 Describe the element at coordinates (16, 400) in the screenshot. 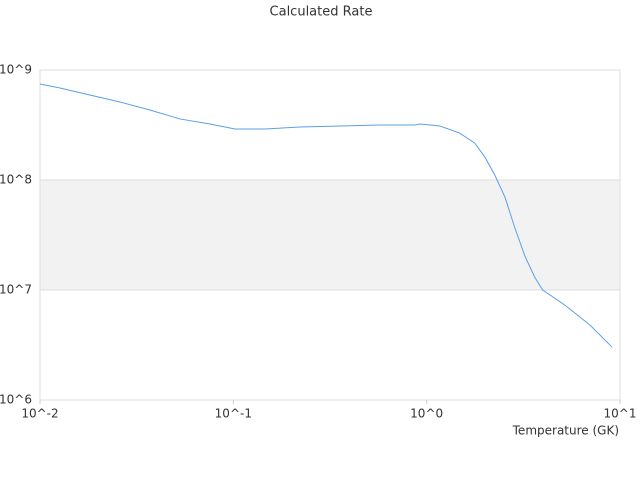

I see `y-tick-label: 10^6` at that location.